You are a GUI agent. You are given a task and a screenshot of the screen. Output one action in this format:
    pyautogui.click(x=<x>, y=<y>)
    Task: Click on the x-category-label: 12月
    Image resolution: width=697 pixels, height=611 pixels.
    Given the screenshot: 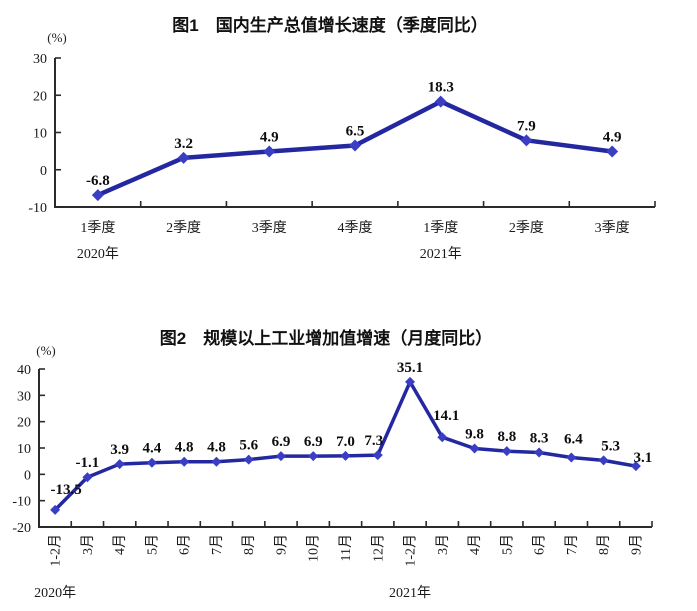 What is the action you would take?
    pyautogui.click(x=378, y=548)
    